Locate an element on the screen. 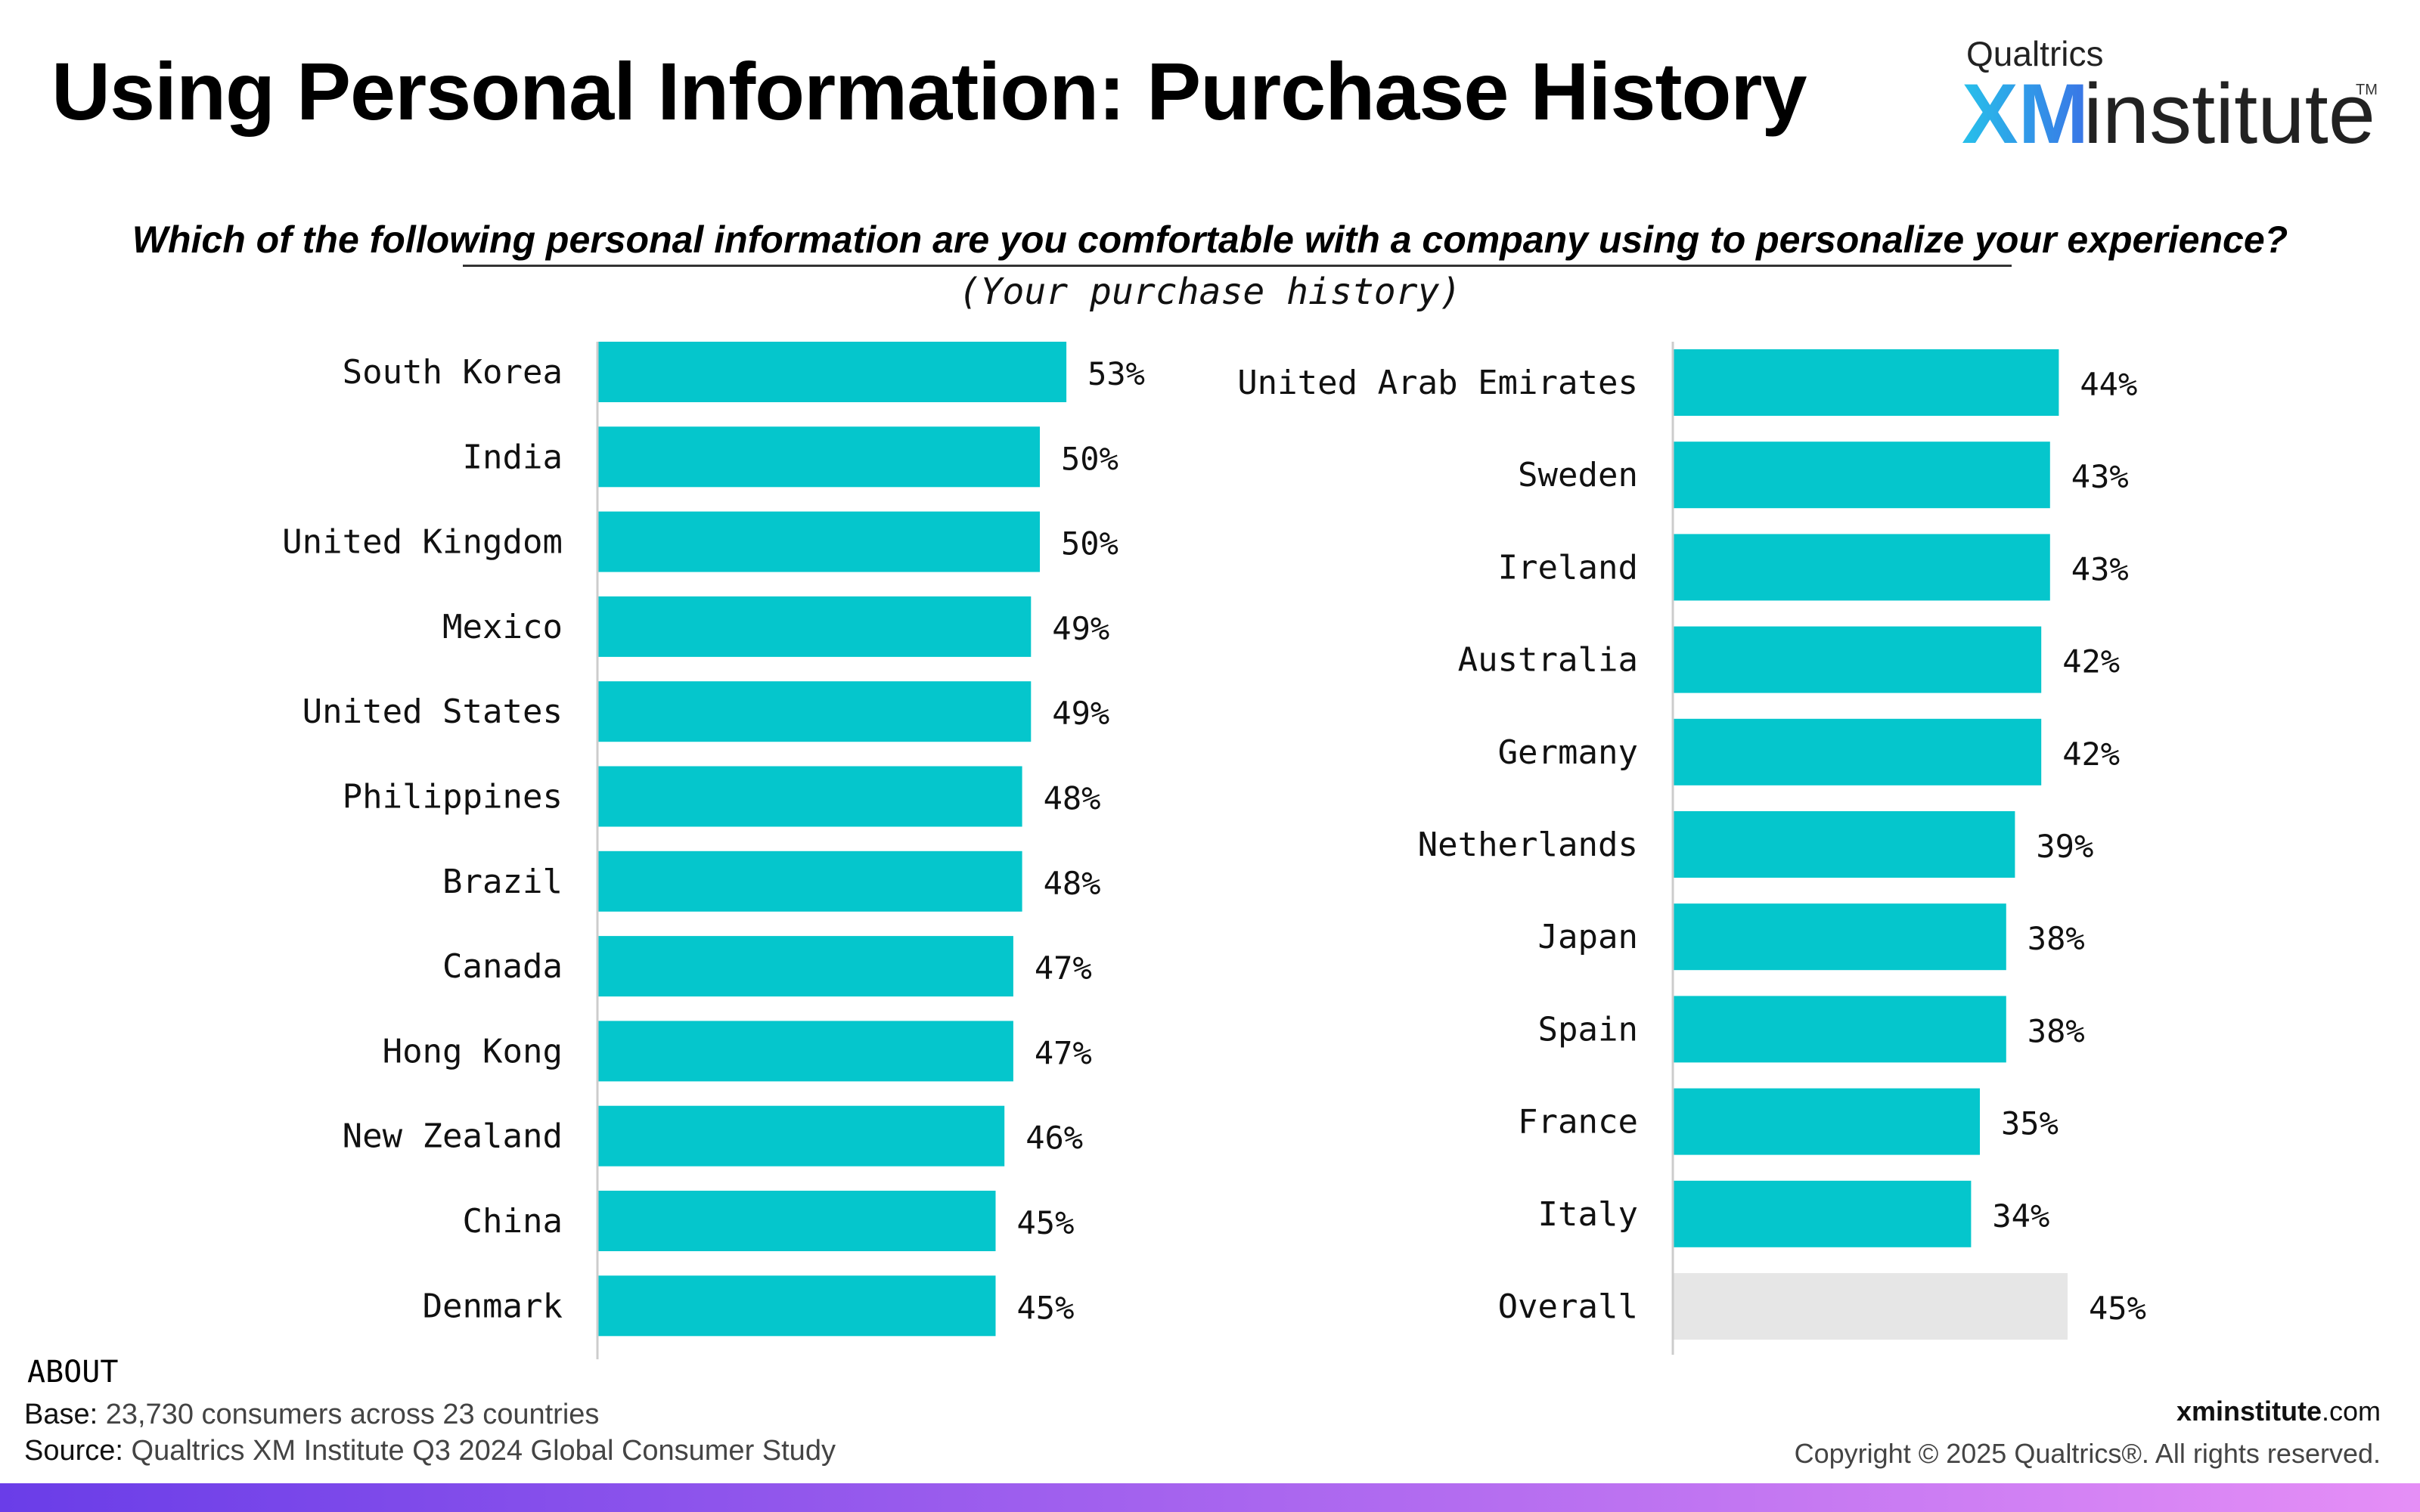  category-label: Ireland is located at coordinates (1568, 567).